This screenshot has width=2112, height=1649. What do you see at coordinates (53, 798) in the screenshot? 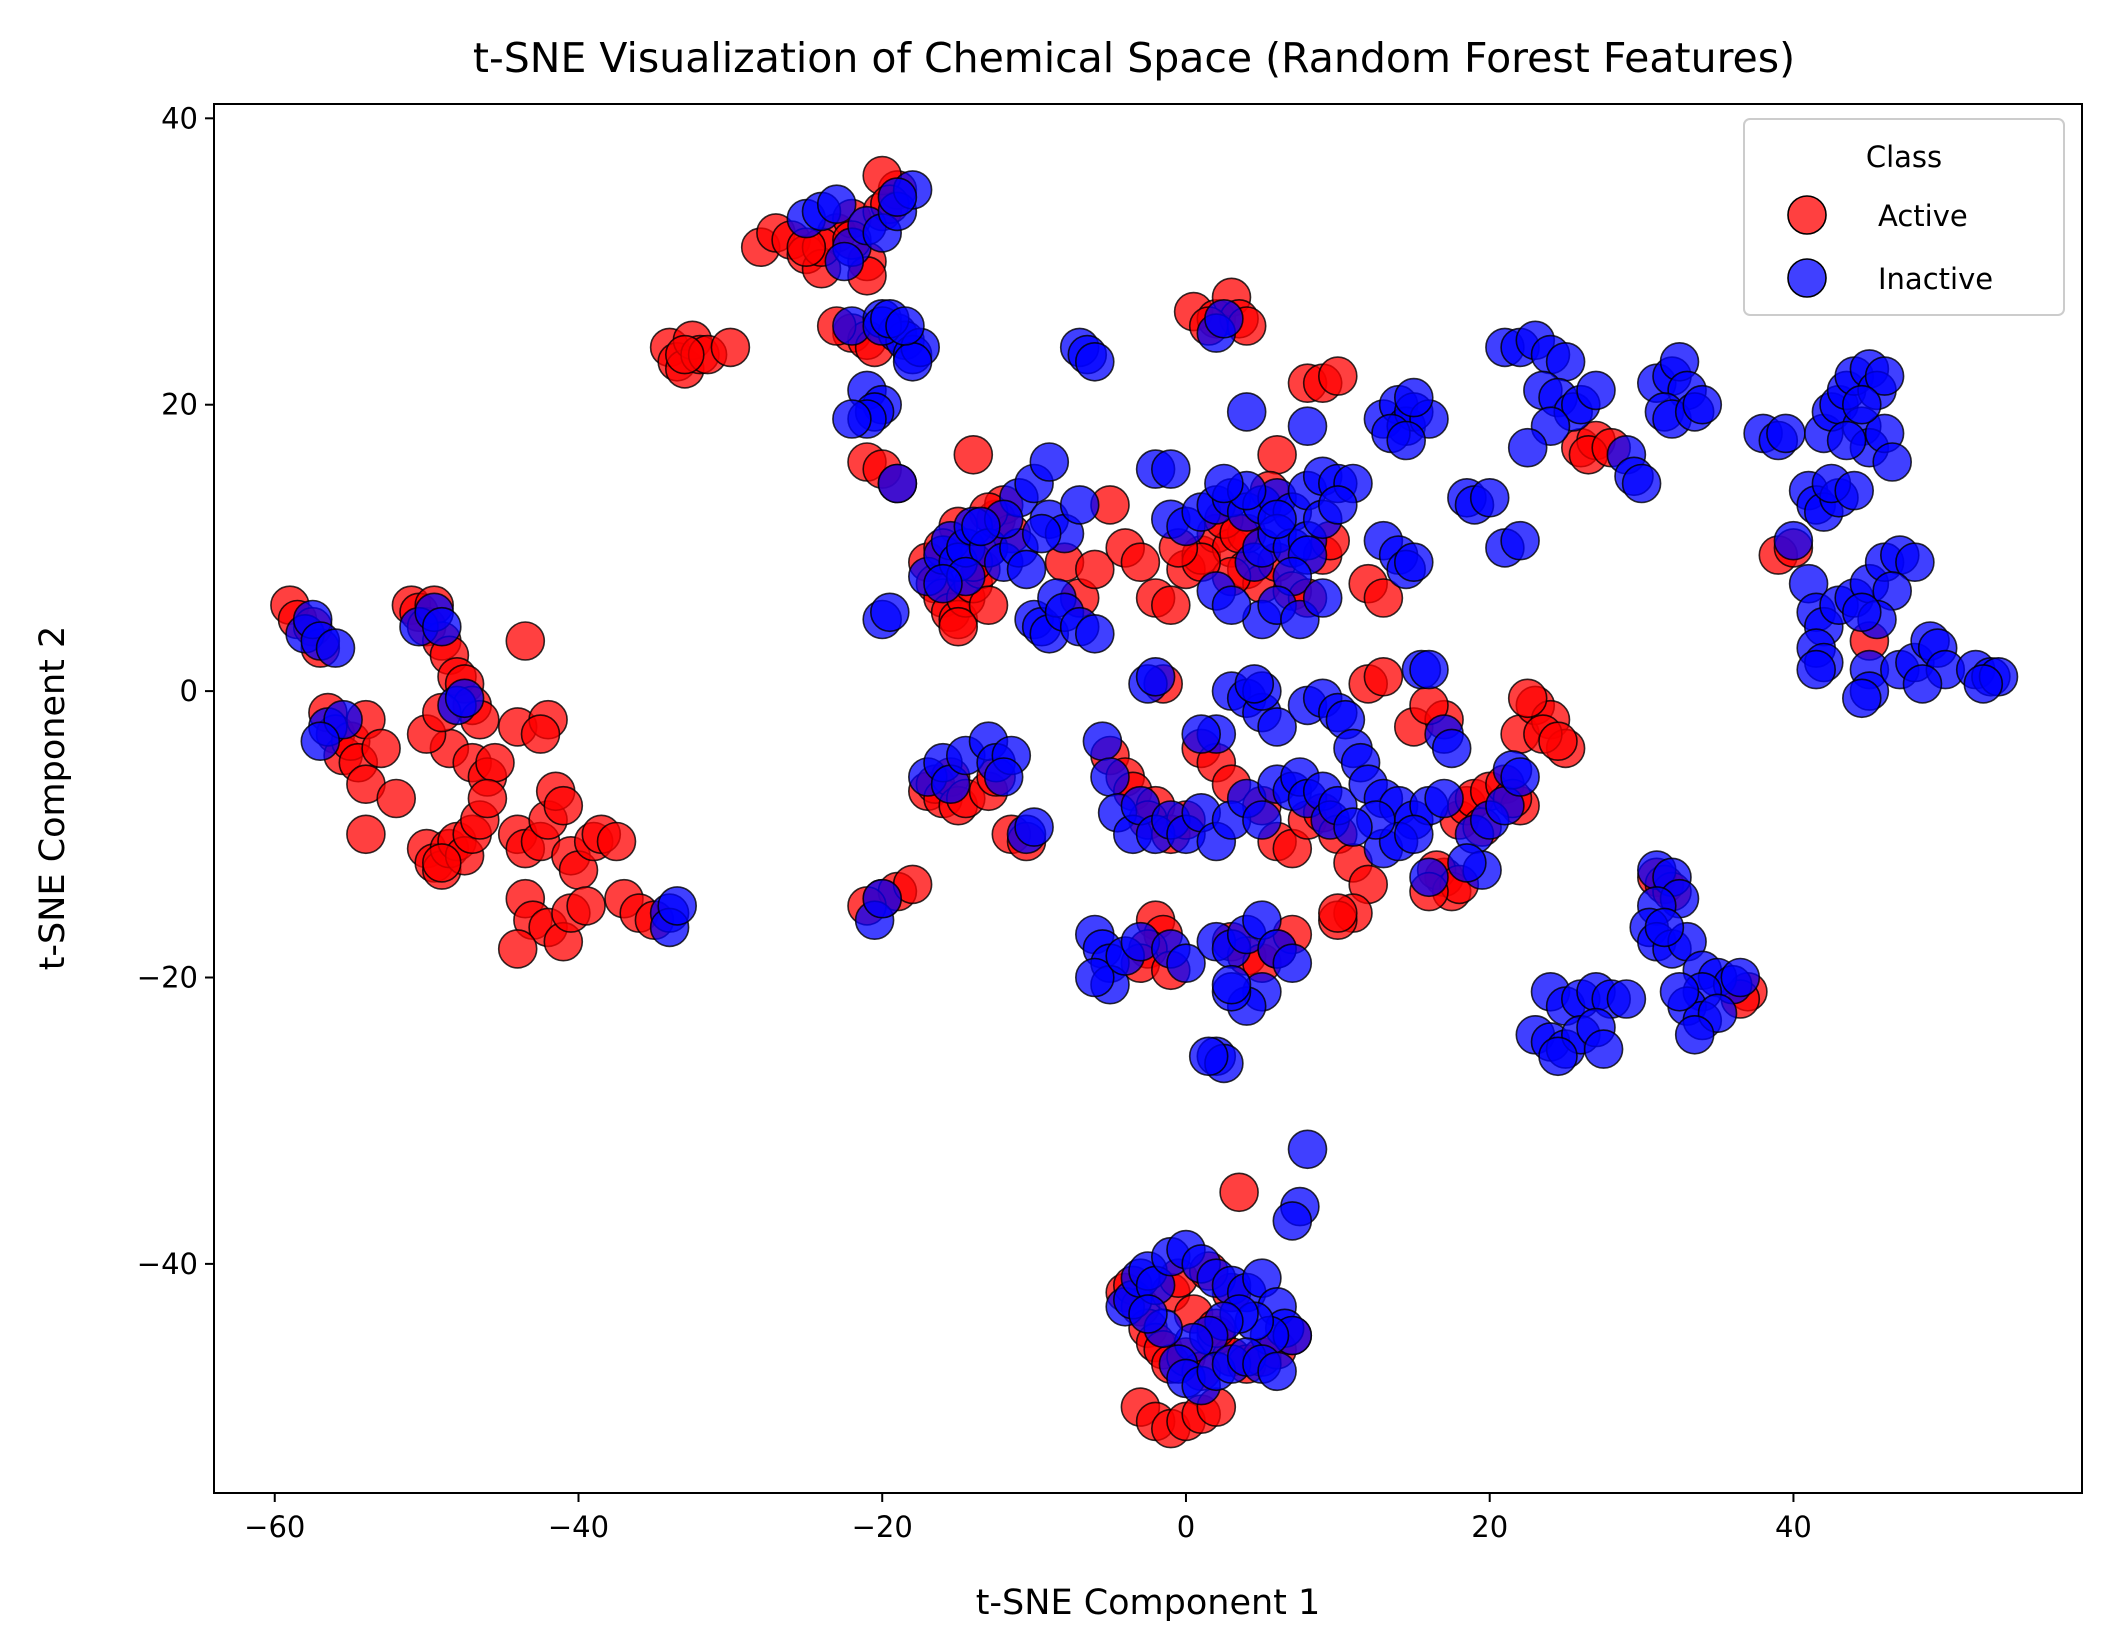
I see `y-axis-label: t-SNE Component 2` at bounding box center [53, 798].